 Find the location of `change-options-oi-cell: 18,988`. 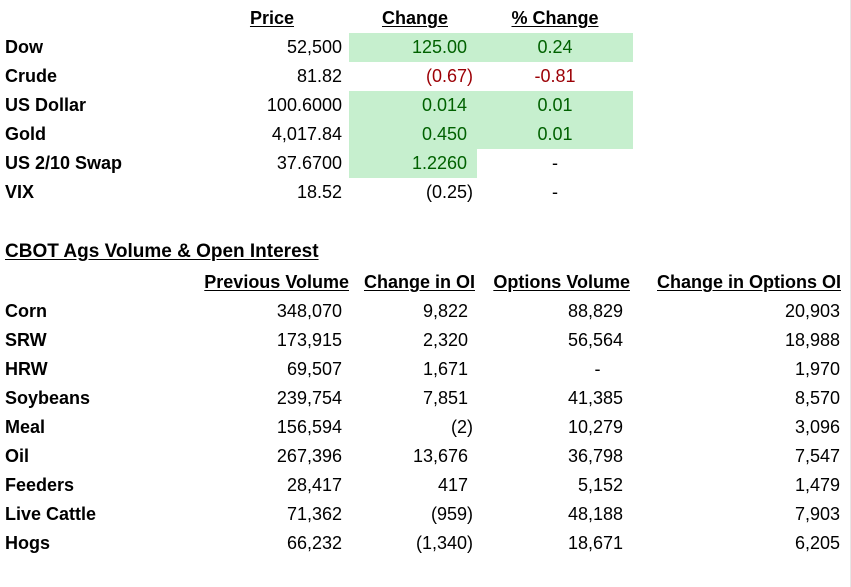

change-options-oi-cell: 18,988 is located at coordinates (812, 340).